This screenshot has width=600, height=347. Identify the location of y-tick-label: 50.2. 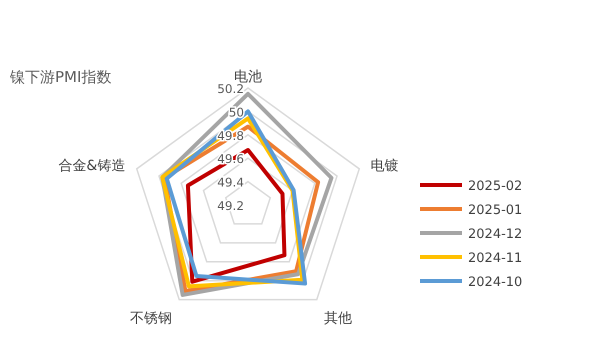
(230, 89).